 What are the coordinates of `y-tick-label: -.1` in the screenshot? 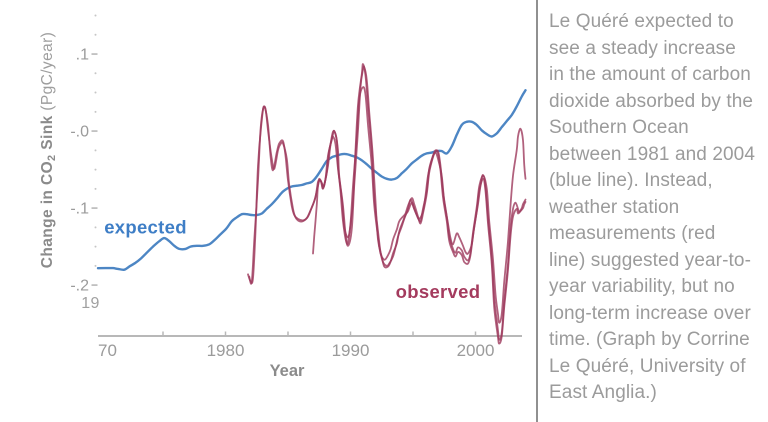 It's located at (79, 209).